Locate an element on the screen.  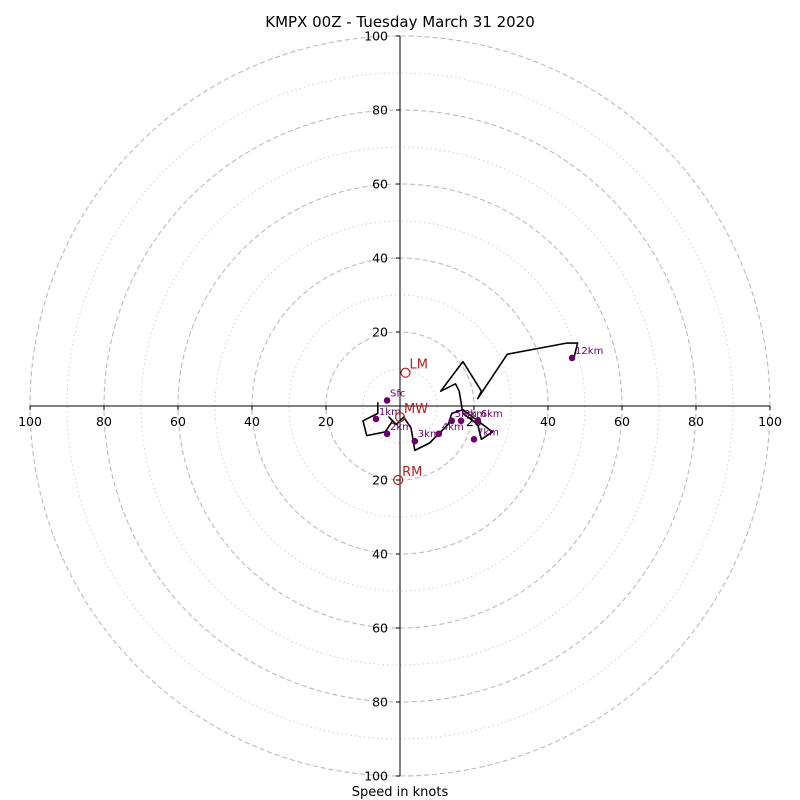
height-label: 7km is located at coordinates (488, 432).